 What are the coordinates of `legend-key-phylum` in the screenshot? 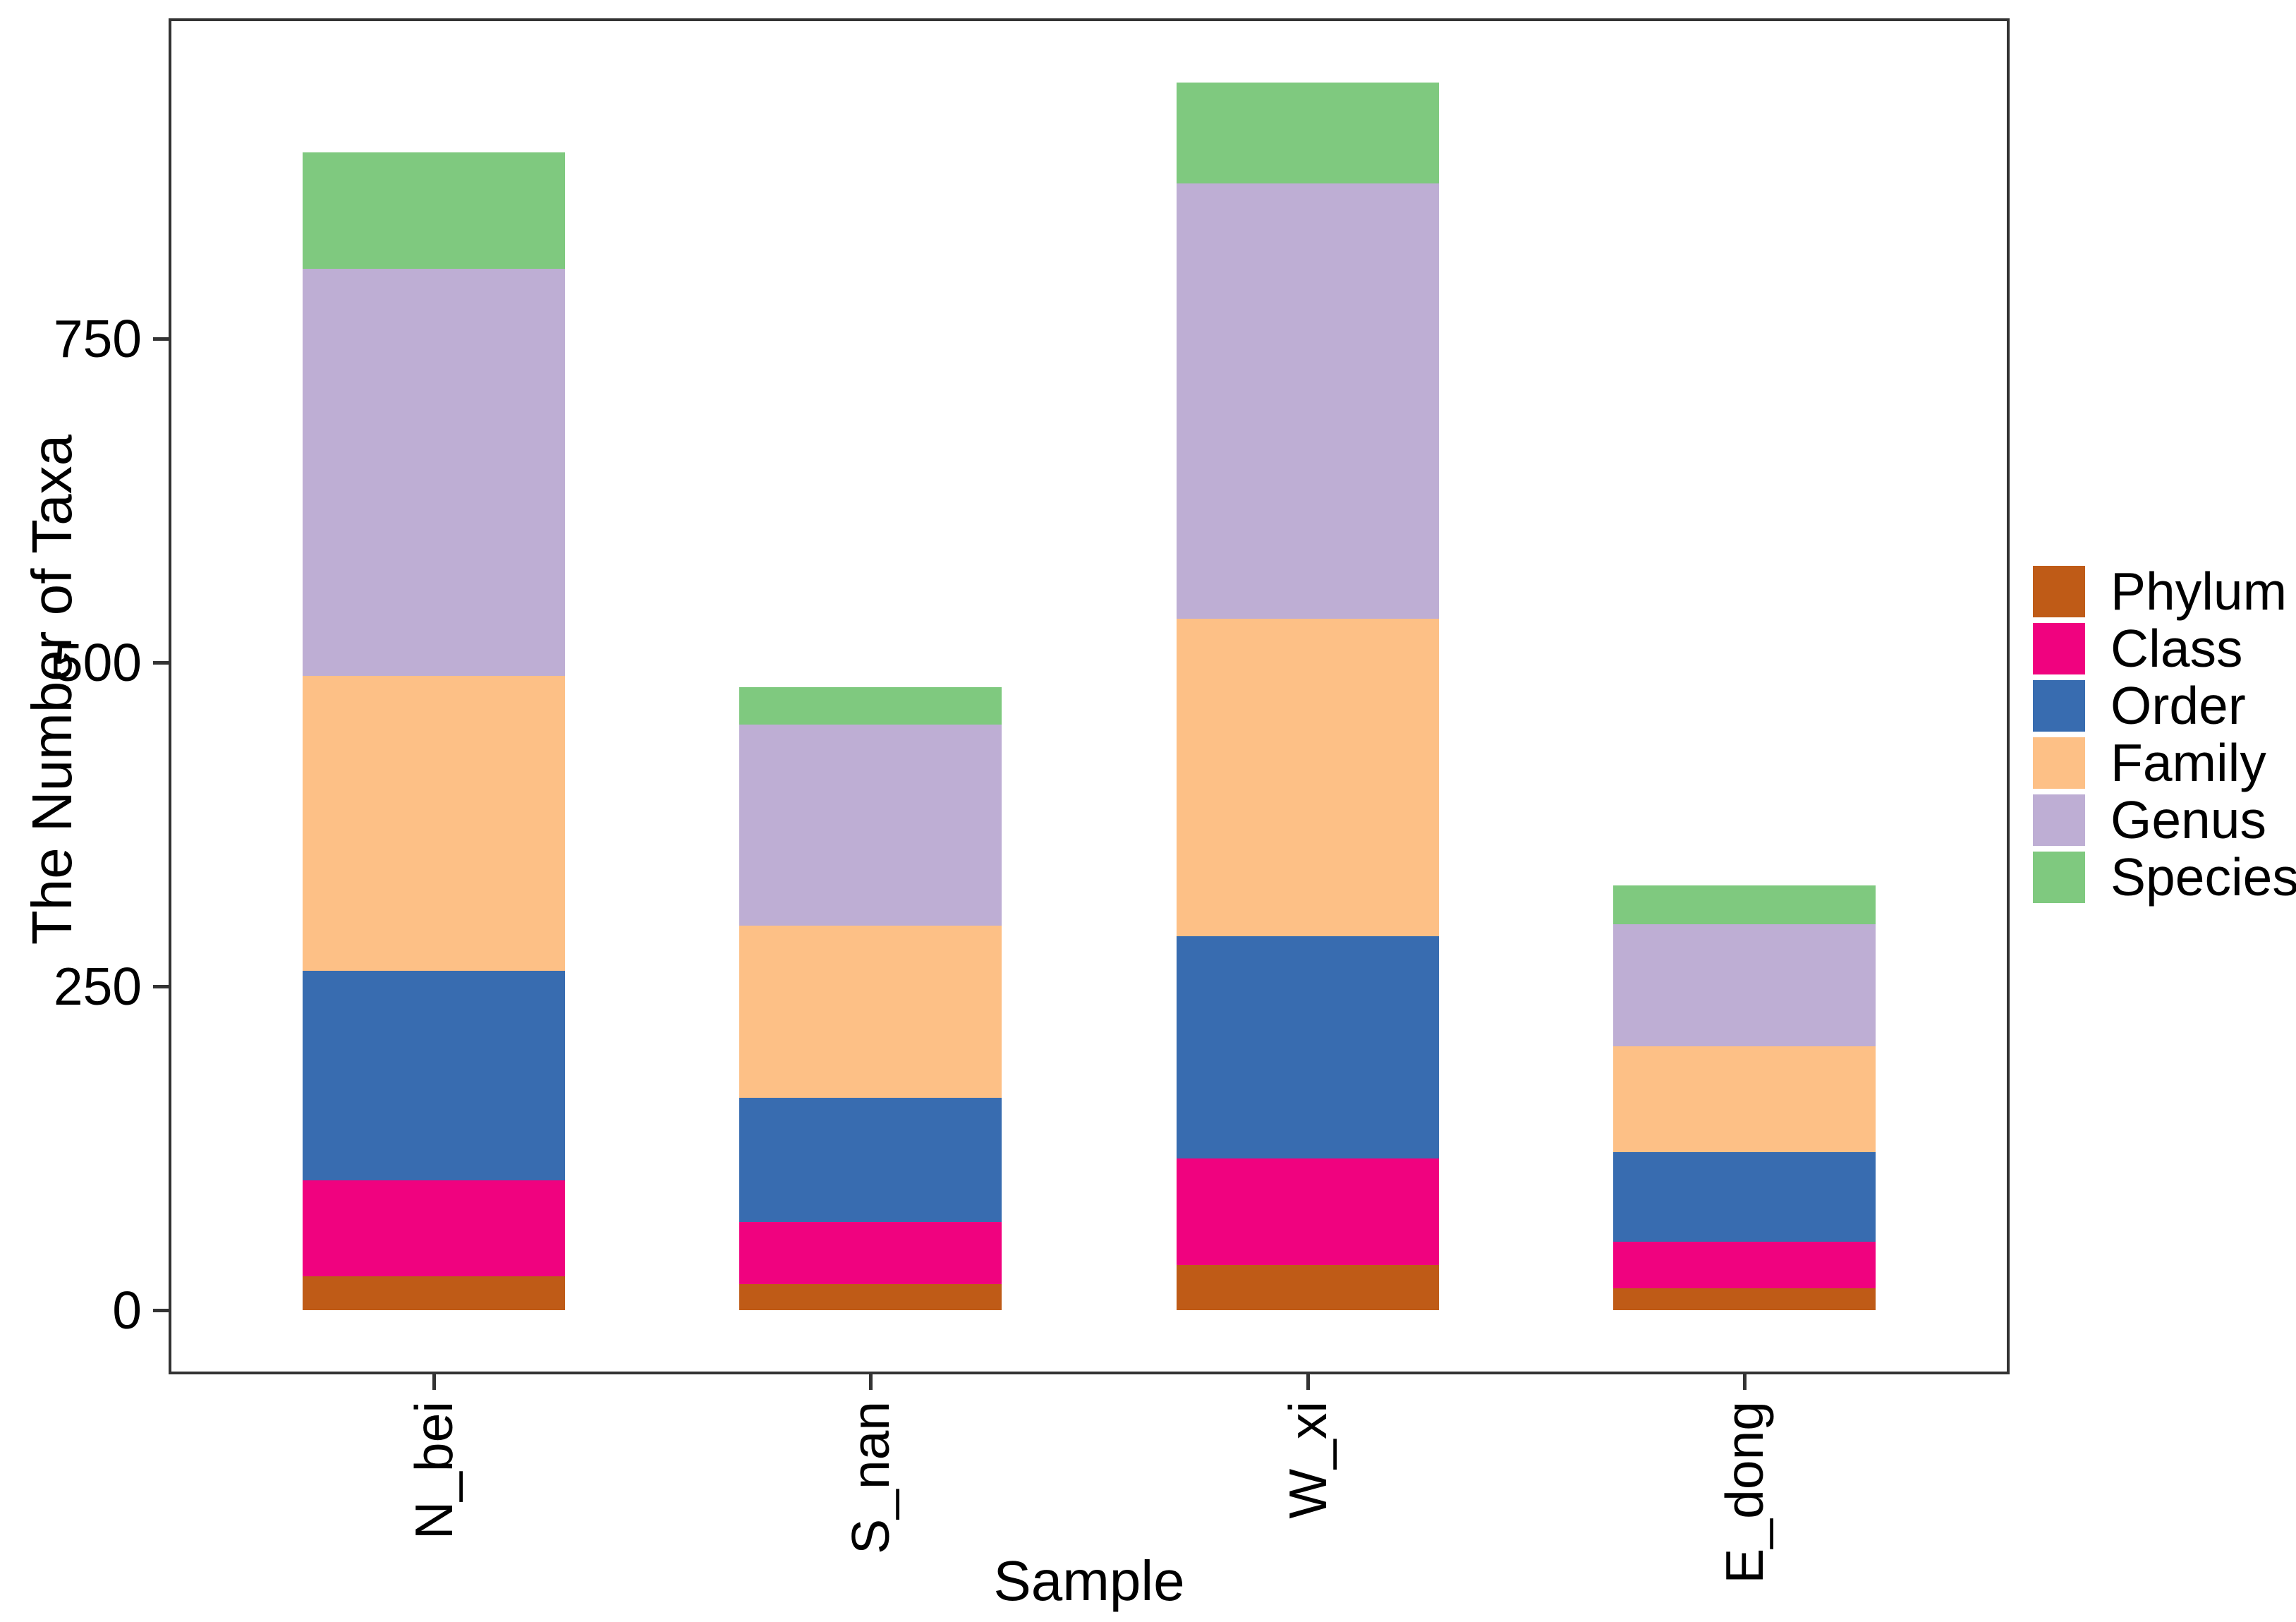 It's located at (2059, 591).